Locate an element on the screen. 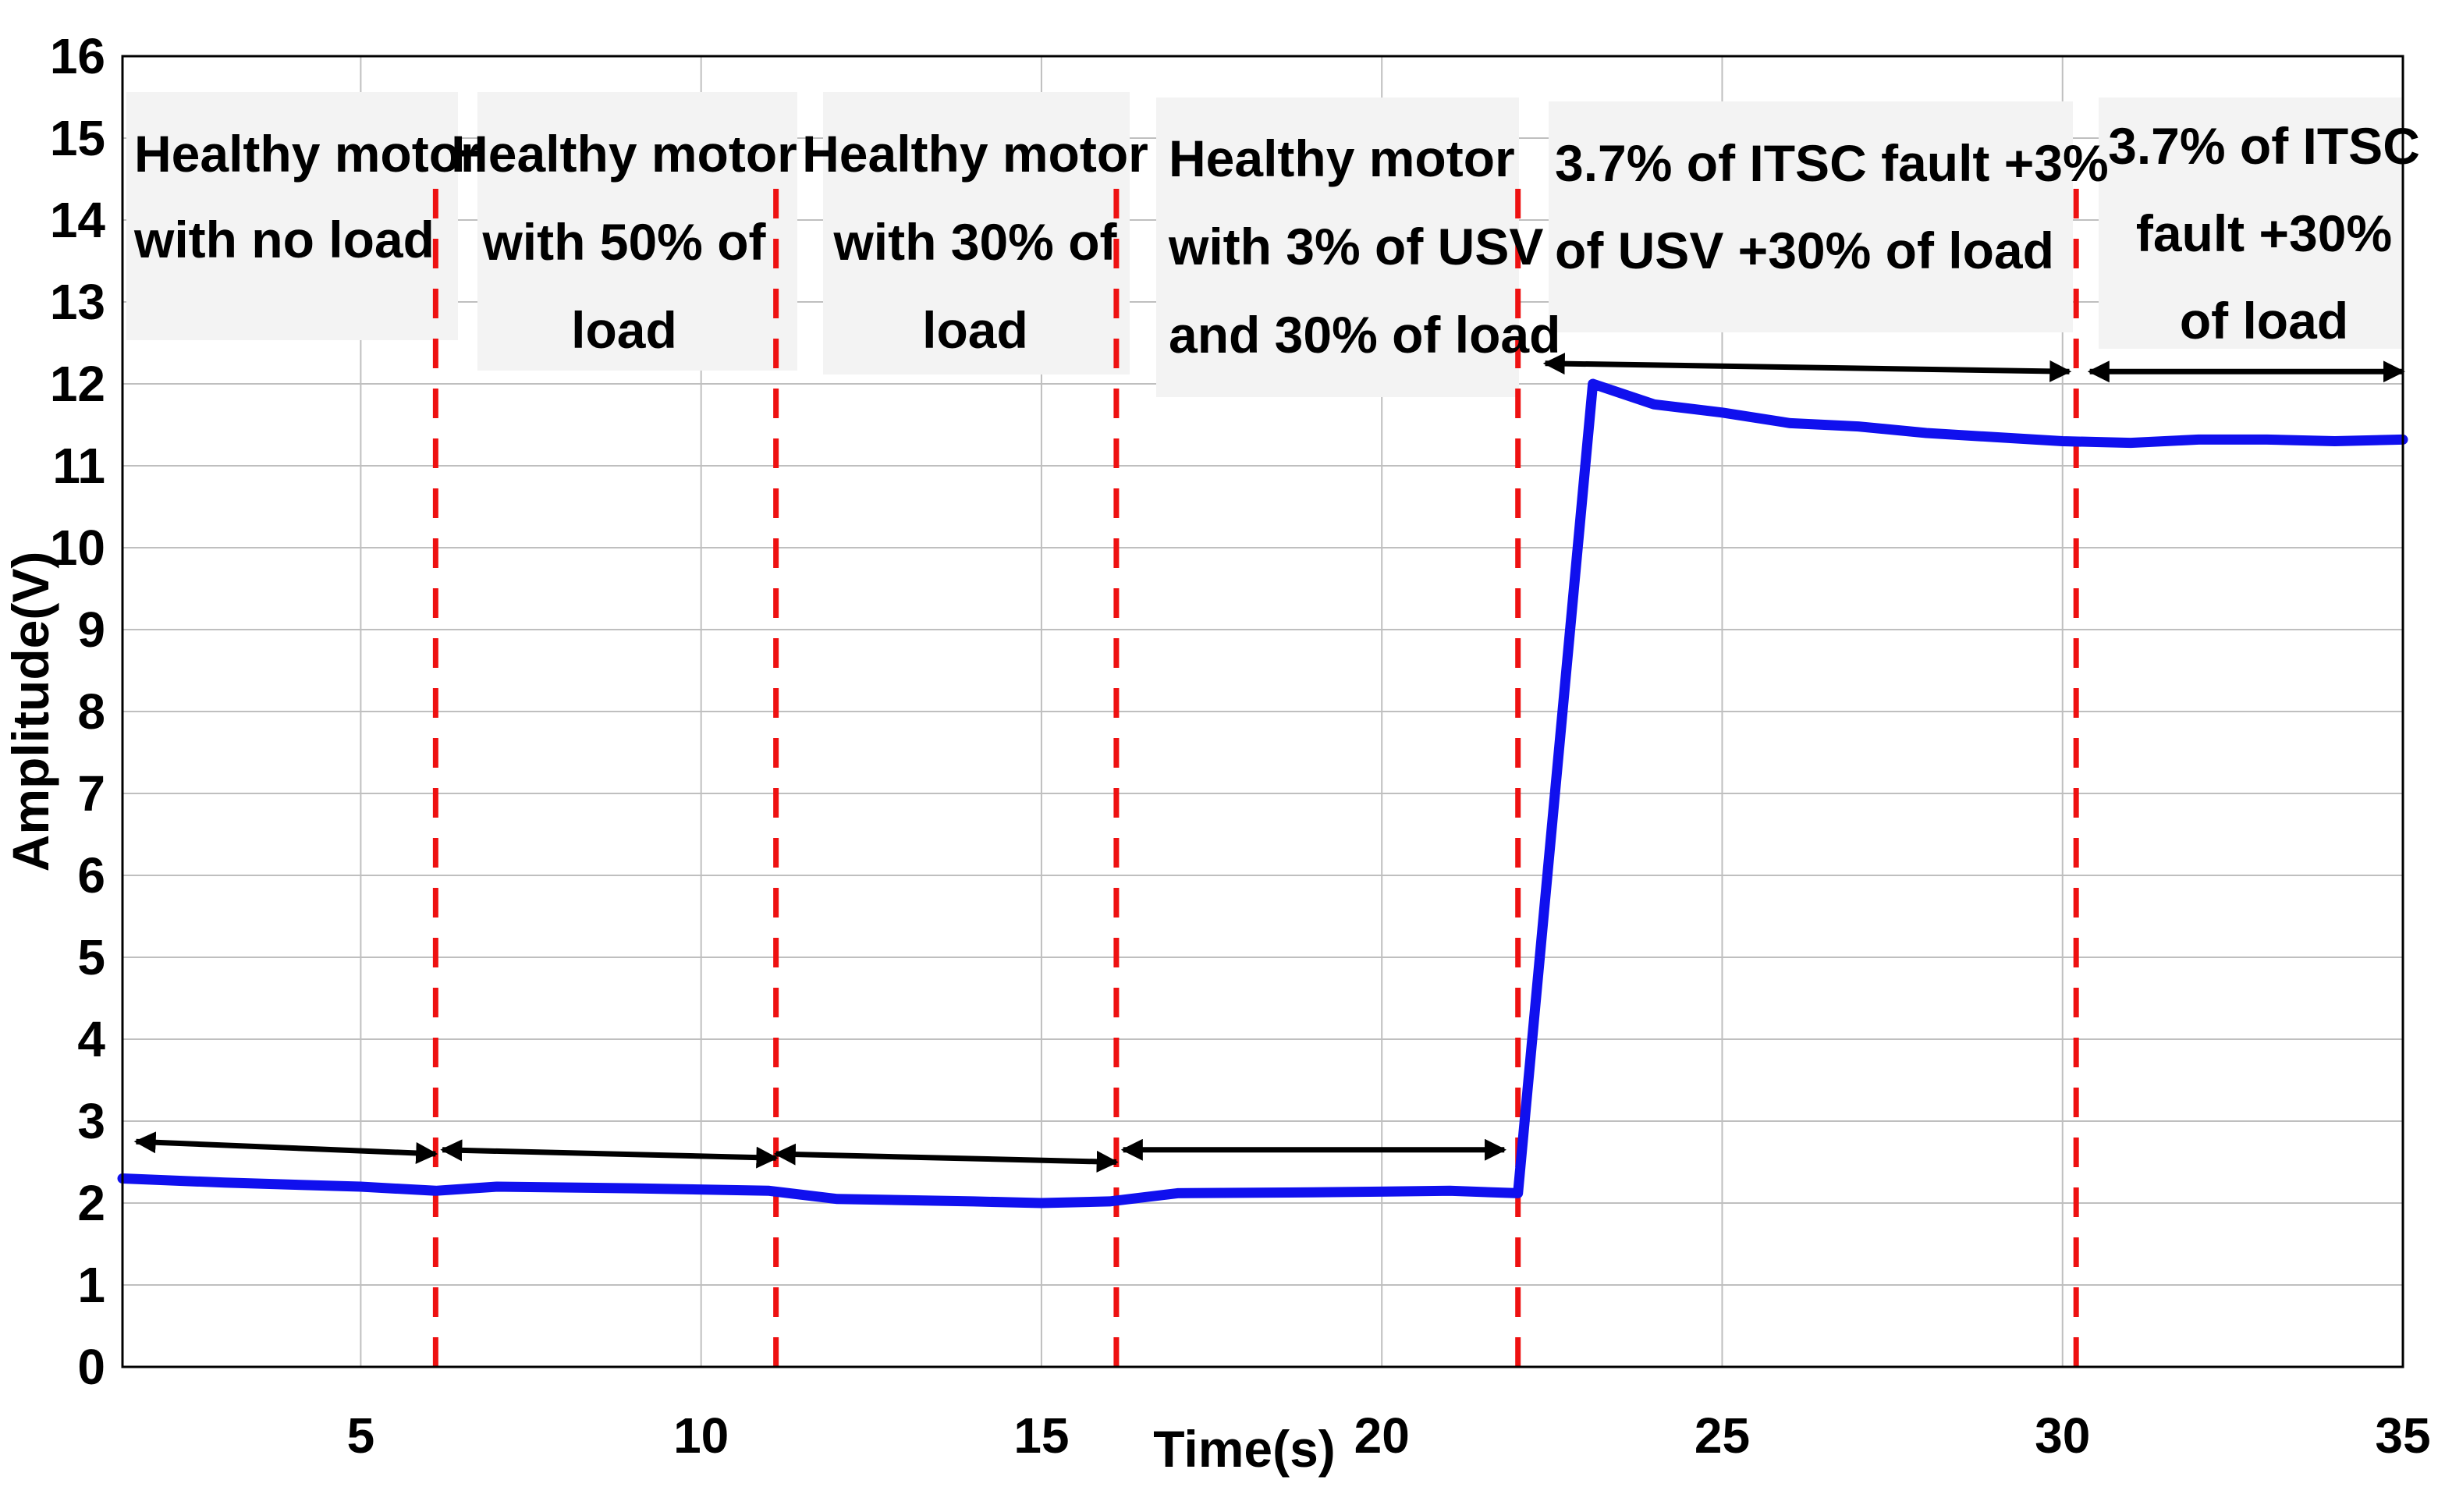  segment-label-line: 3.7% of ITSC is located at coordinates (2264, 146).